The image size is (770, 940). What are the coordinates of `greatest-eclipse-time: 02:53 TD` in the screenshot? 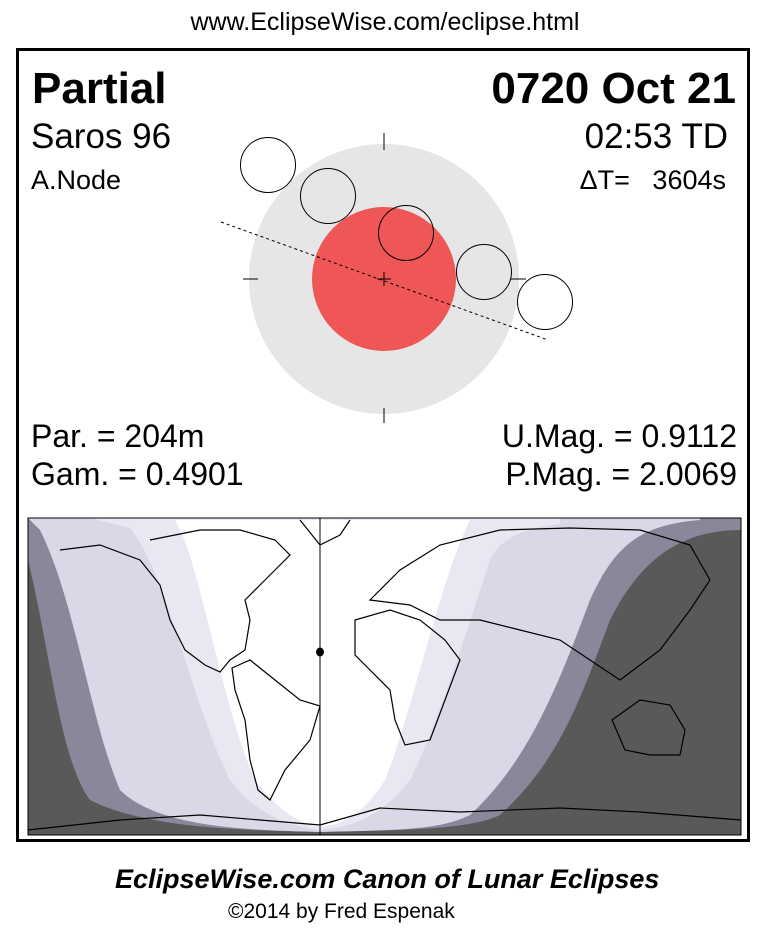 It's located at (656, 136).